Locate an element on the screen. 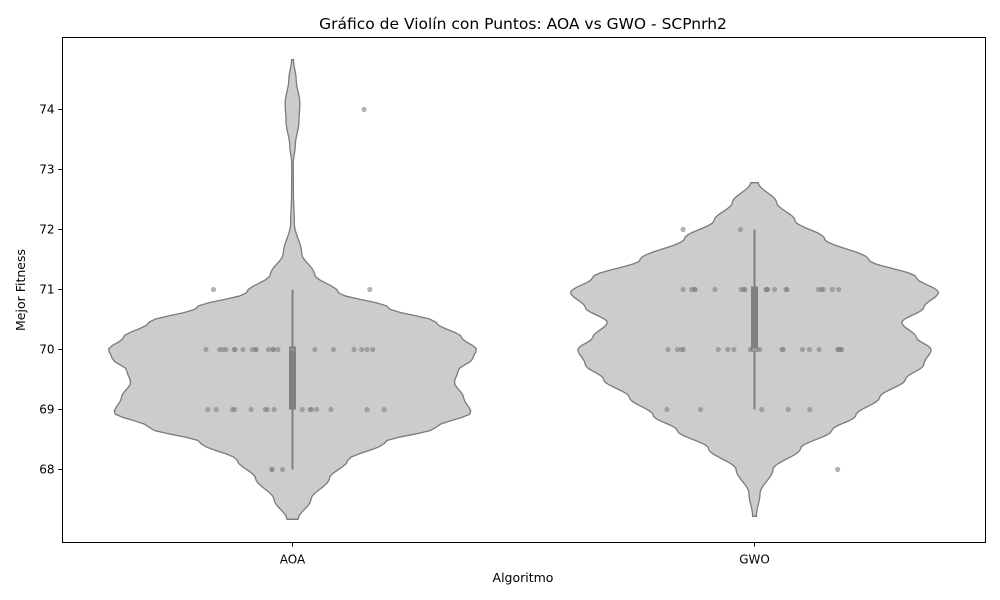  iqr-box-gwo is located at coordinates (754, 318).